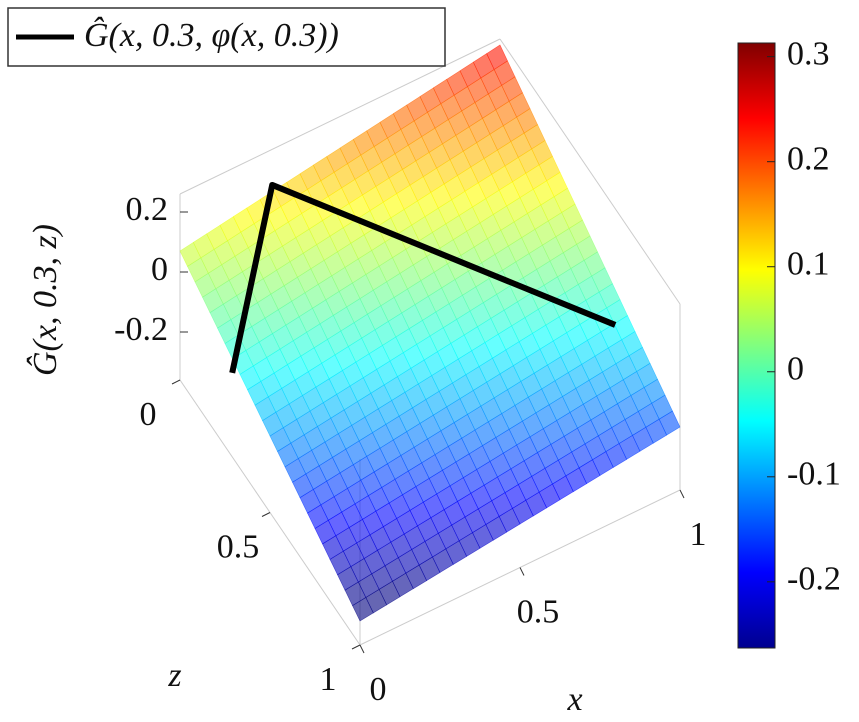  What do you see at coordinates (756, 345) in the screenshot?
I see `colorbar` at bounding box center [756, 345].